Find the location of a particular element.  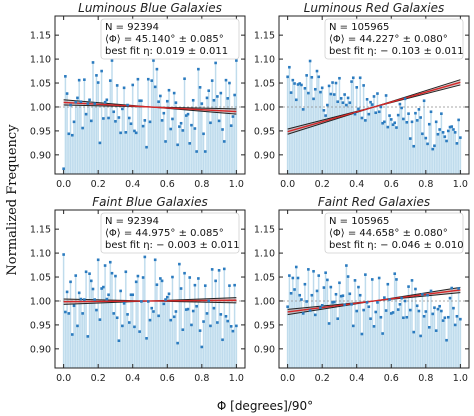

x-tick-label: 0.2 is located at coordinates (322, 378).